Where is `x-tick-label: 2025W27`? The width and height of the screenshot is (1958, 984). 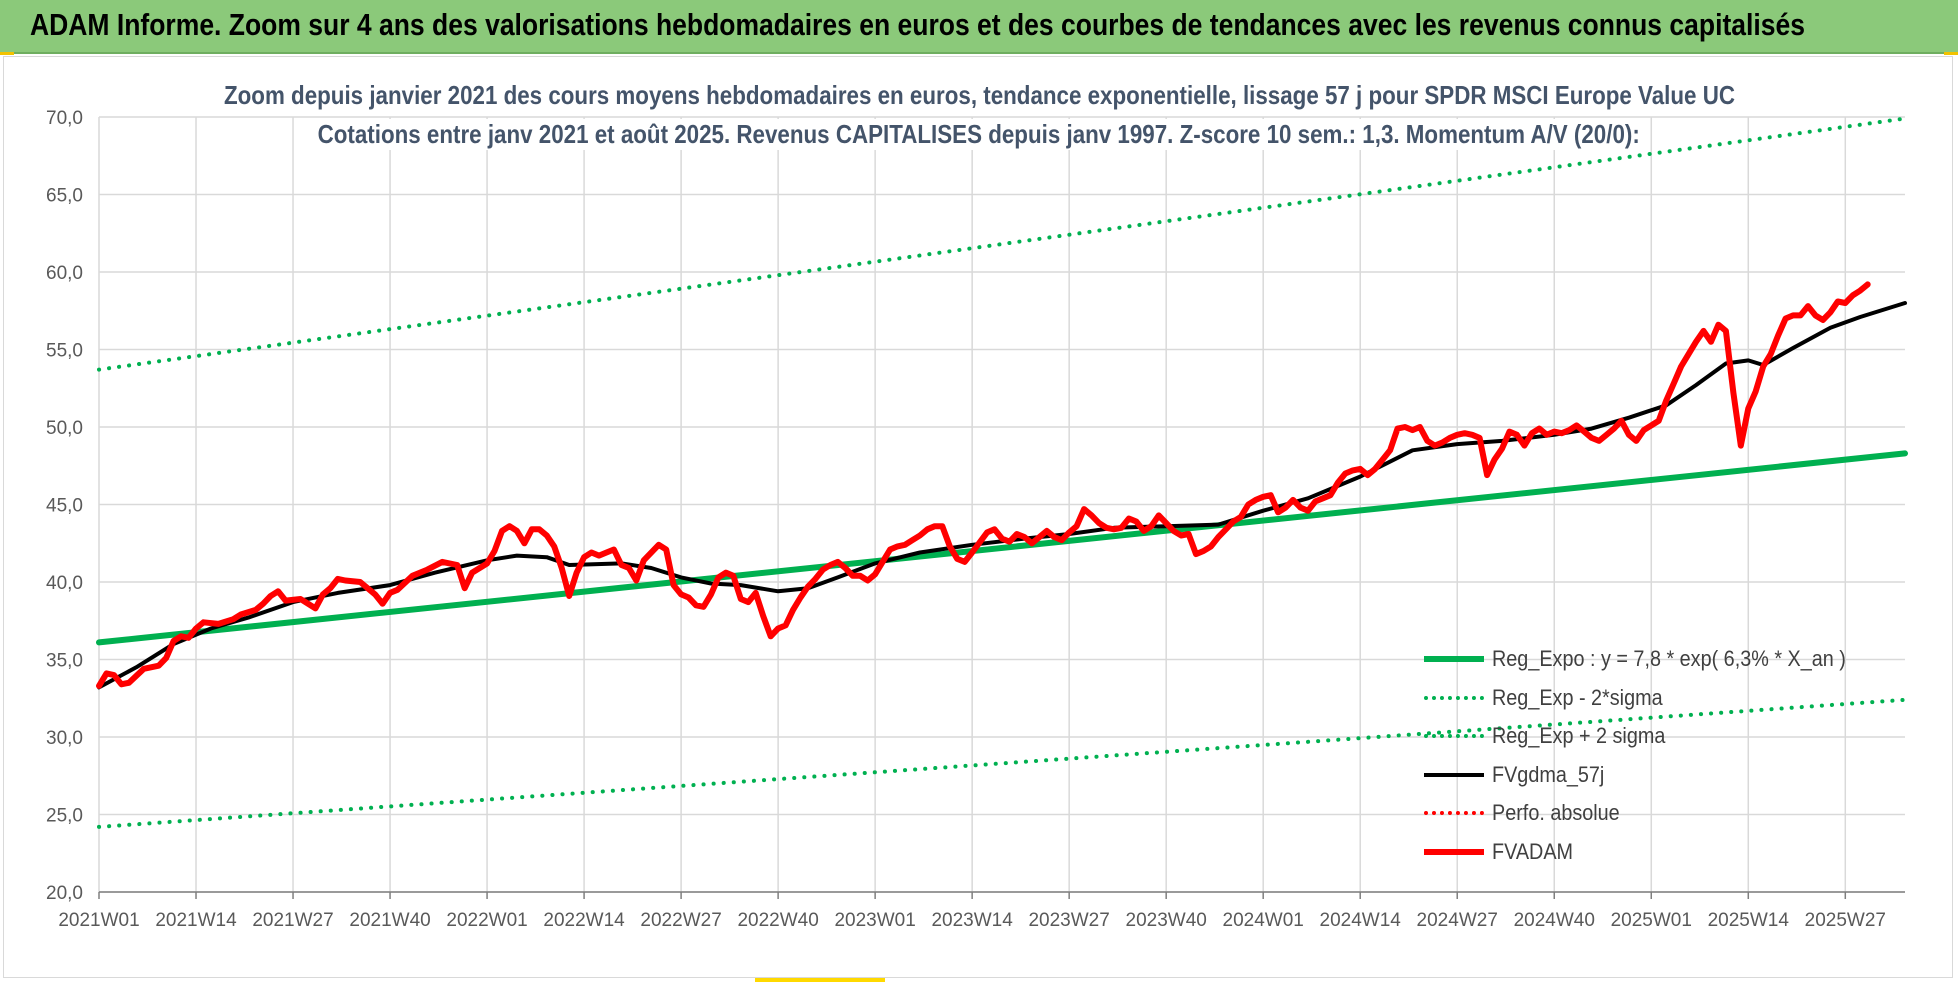 x-tick-label: 2025W27 is located at coordinates (1845, 920).